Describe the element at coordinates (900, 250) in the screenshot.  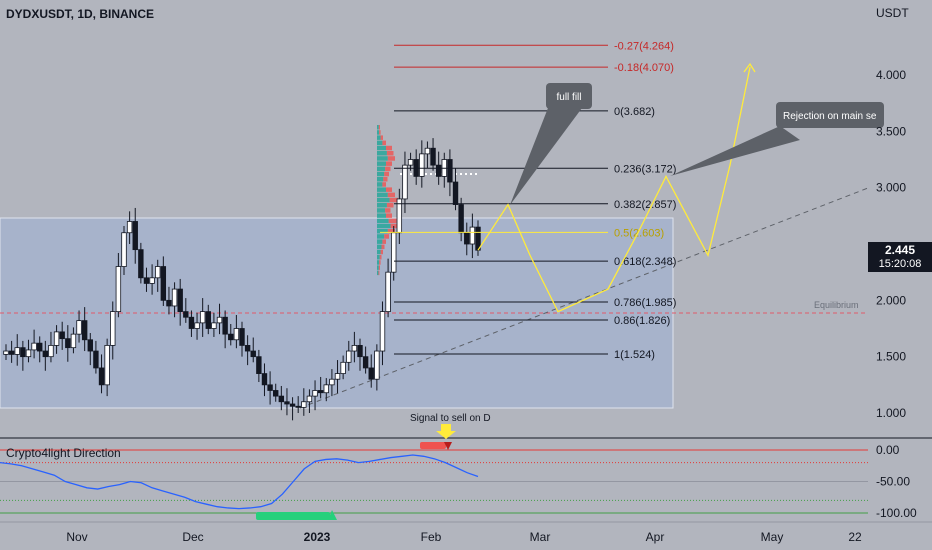
I see `last-price: 2.445` at that location.